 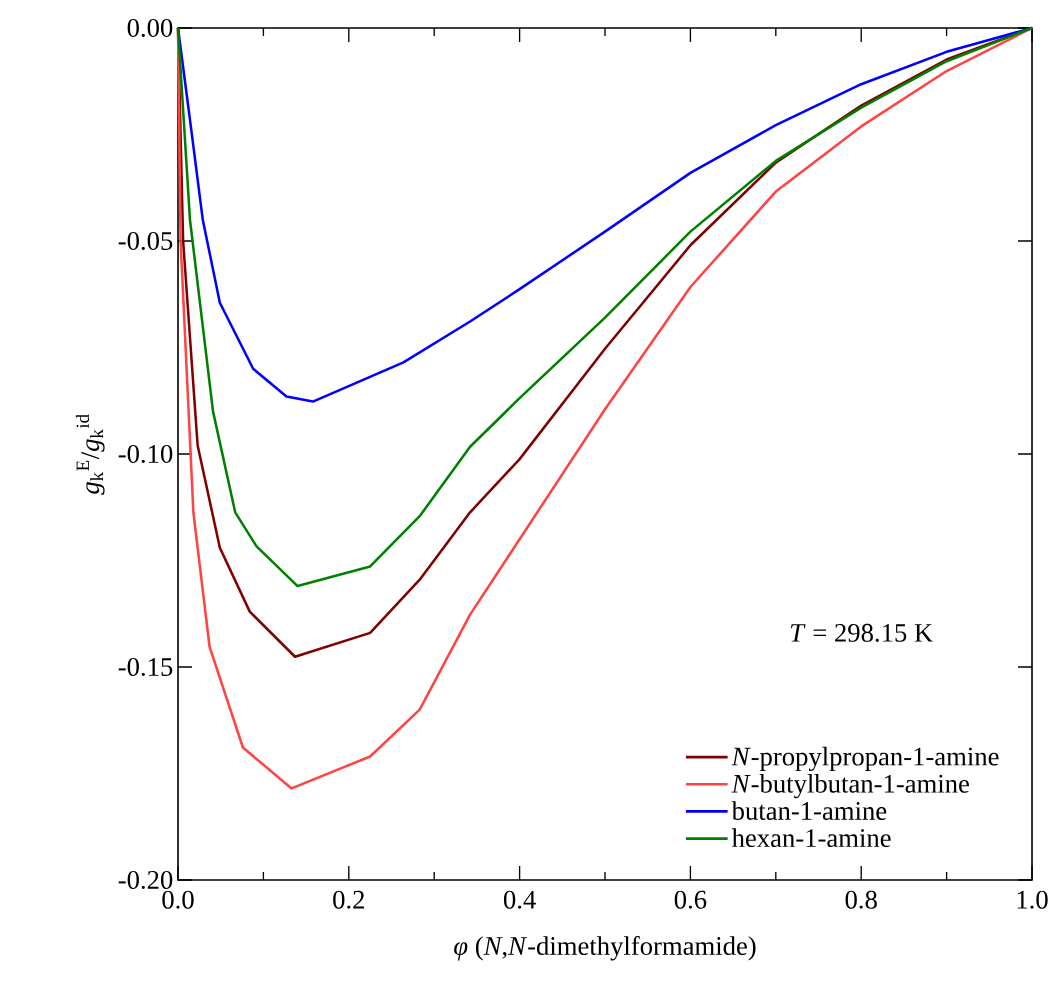 I want to click on x-tick-label: 0.2, so click(x=348, y=899).